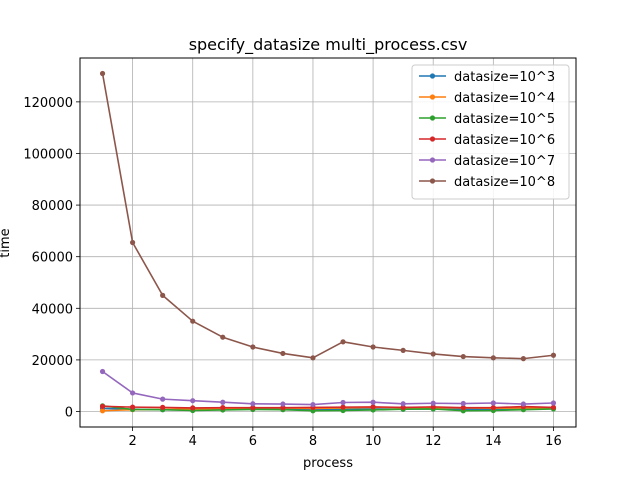  I want to click on legend-box, so click(490, 132).